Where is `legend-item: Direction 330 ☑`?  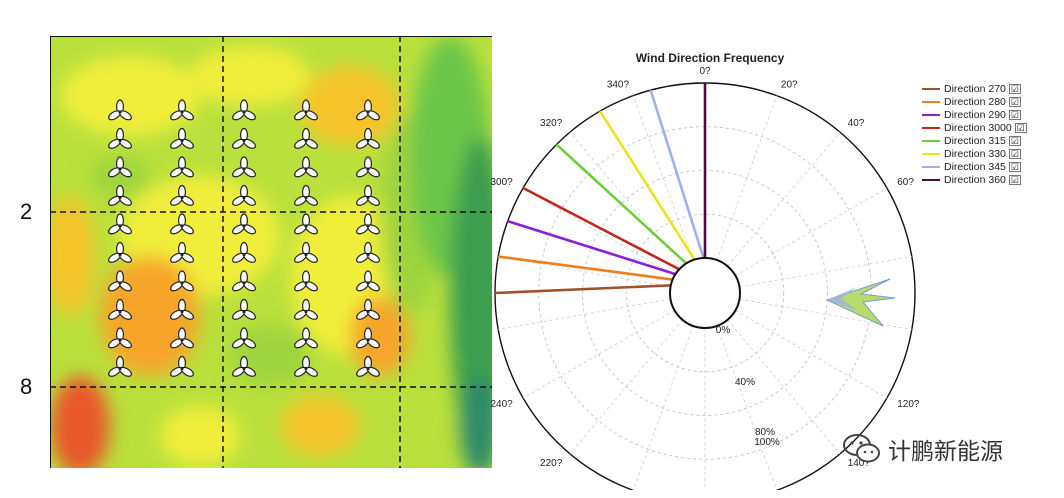
legend-item: Direction 330 ☑ is located at coordinates (992, 153).